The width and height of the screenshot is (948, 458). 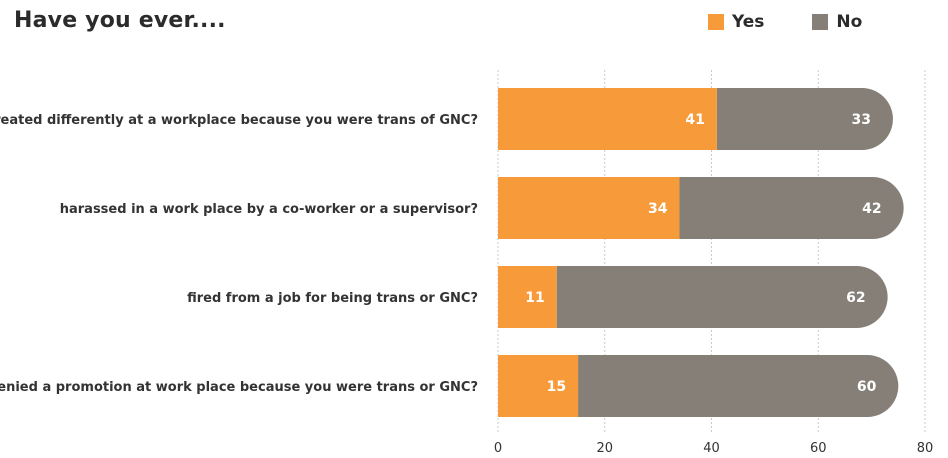 What do you see at coordinates (925, 448) in the screenshot?
I see `x-tick-label-80: 80` at bounding box center [925, 448].